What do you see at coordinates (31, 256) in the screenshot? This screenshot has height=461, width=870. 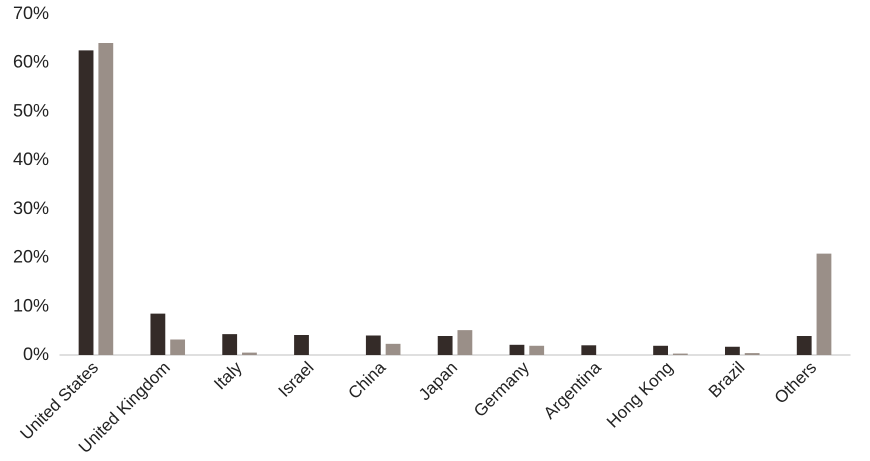 I see `y-tick-label: 20%` at bounding box center [31, 256].